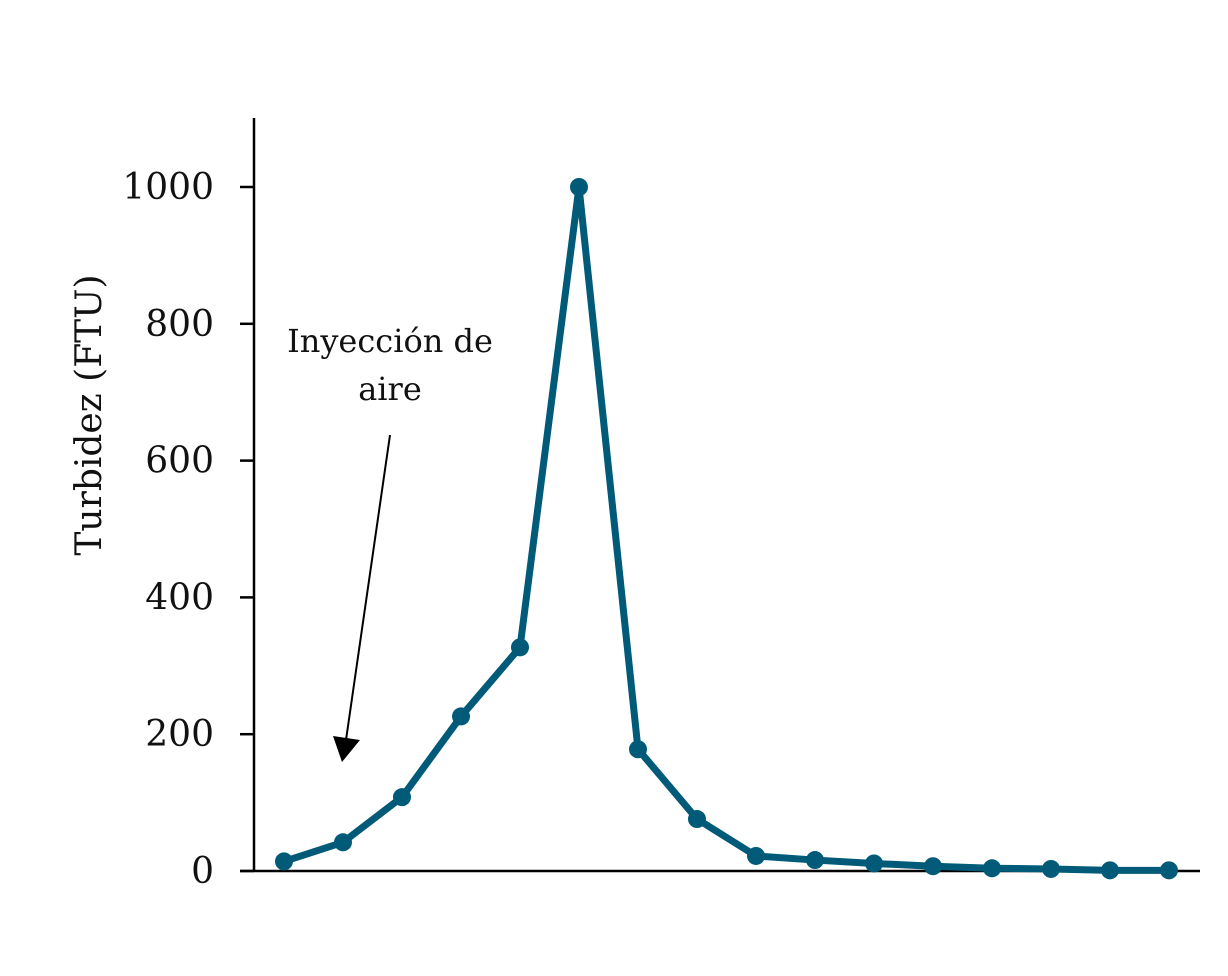 The width and height of the screenshot is (1228, 976). Describe the element at coordinates (202, 871) in the screenshot. I see `y-tick-label: 0` at that location.